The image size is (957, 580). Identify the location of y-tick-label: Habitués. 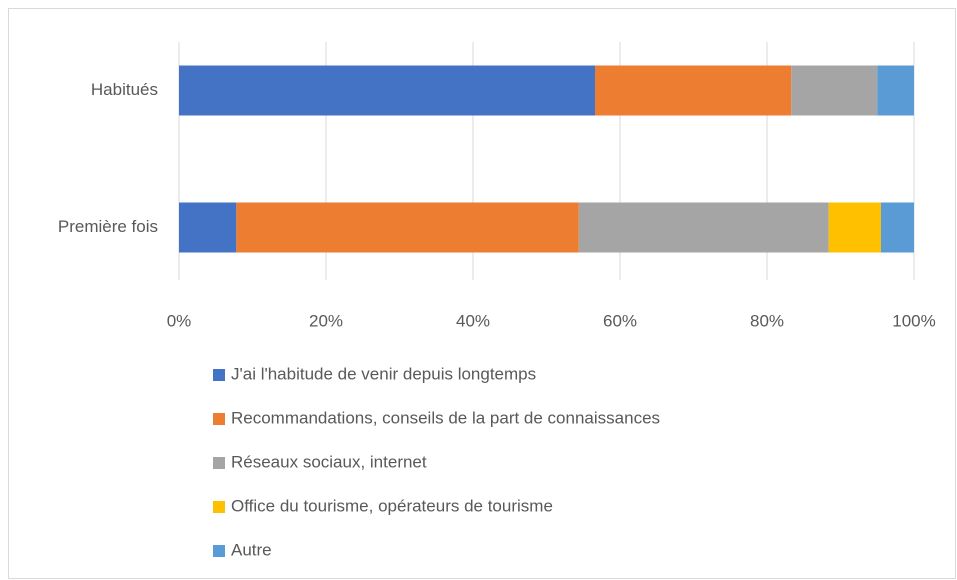
(124, 89).